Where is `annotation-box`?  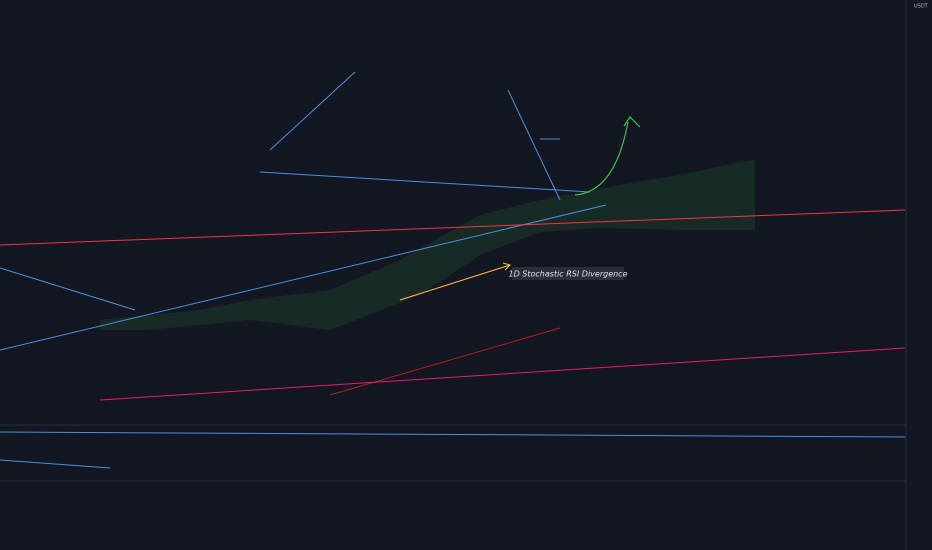
annotation-box is located at coordinates (568, 273).